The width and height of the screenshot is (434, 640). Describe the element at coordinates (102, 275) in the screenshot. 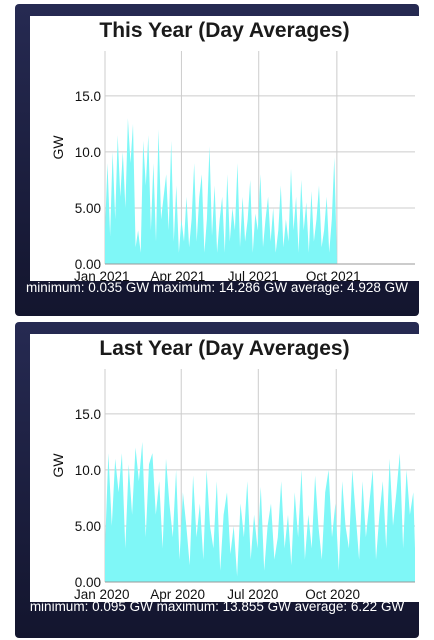

I see `x-tick-label: Jan 2021` at that location.